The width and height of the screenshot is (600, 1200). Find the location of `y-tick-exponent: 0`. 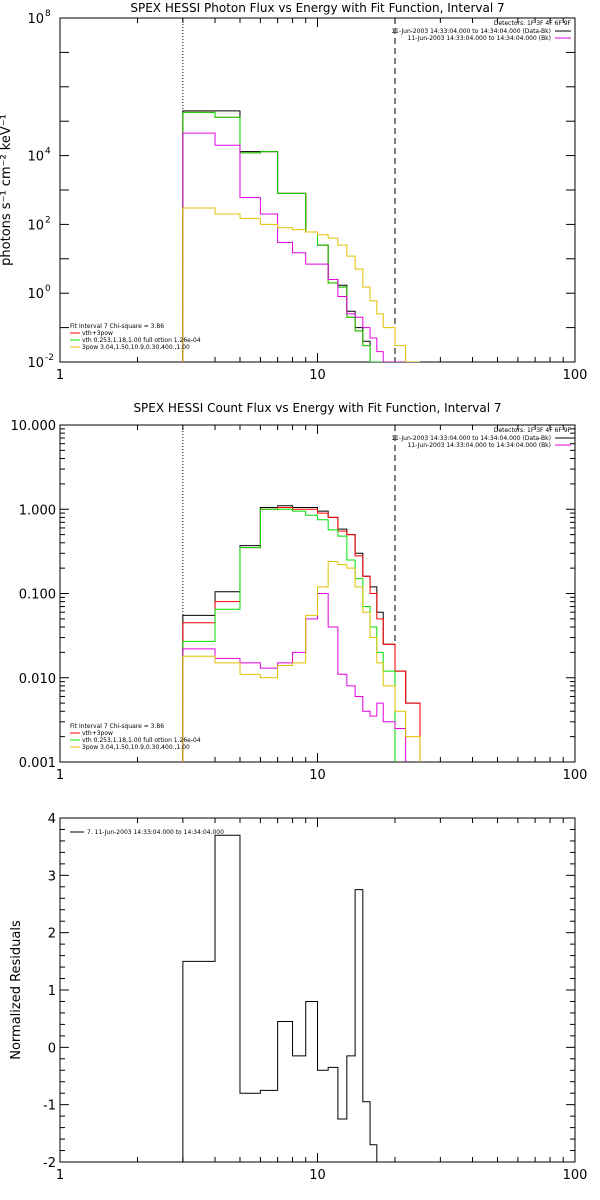

y-tick-exponent: 0 is located at coordinates (48, 289).